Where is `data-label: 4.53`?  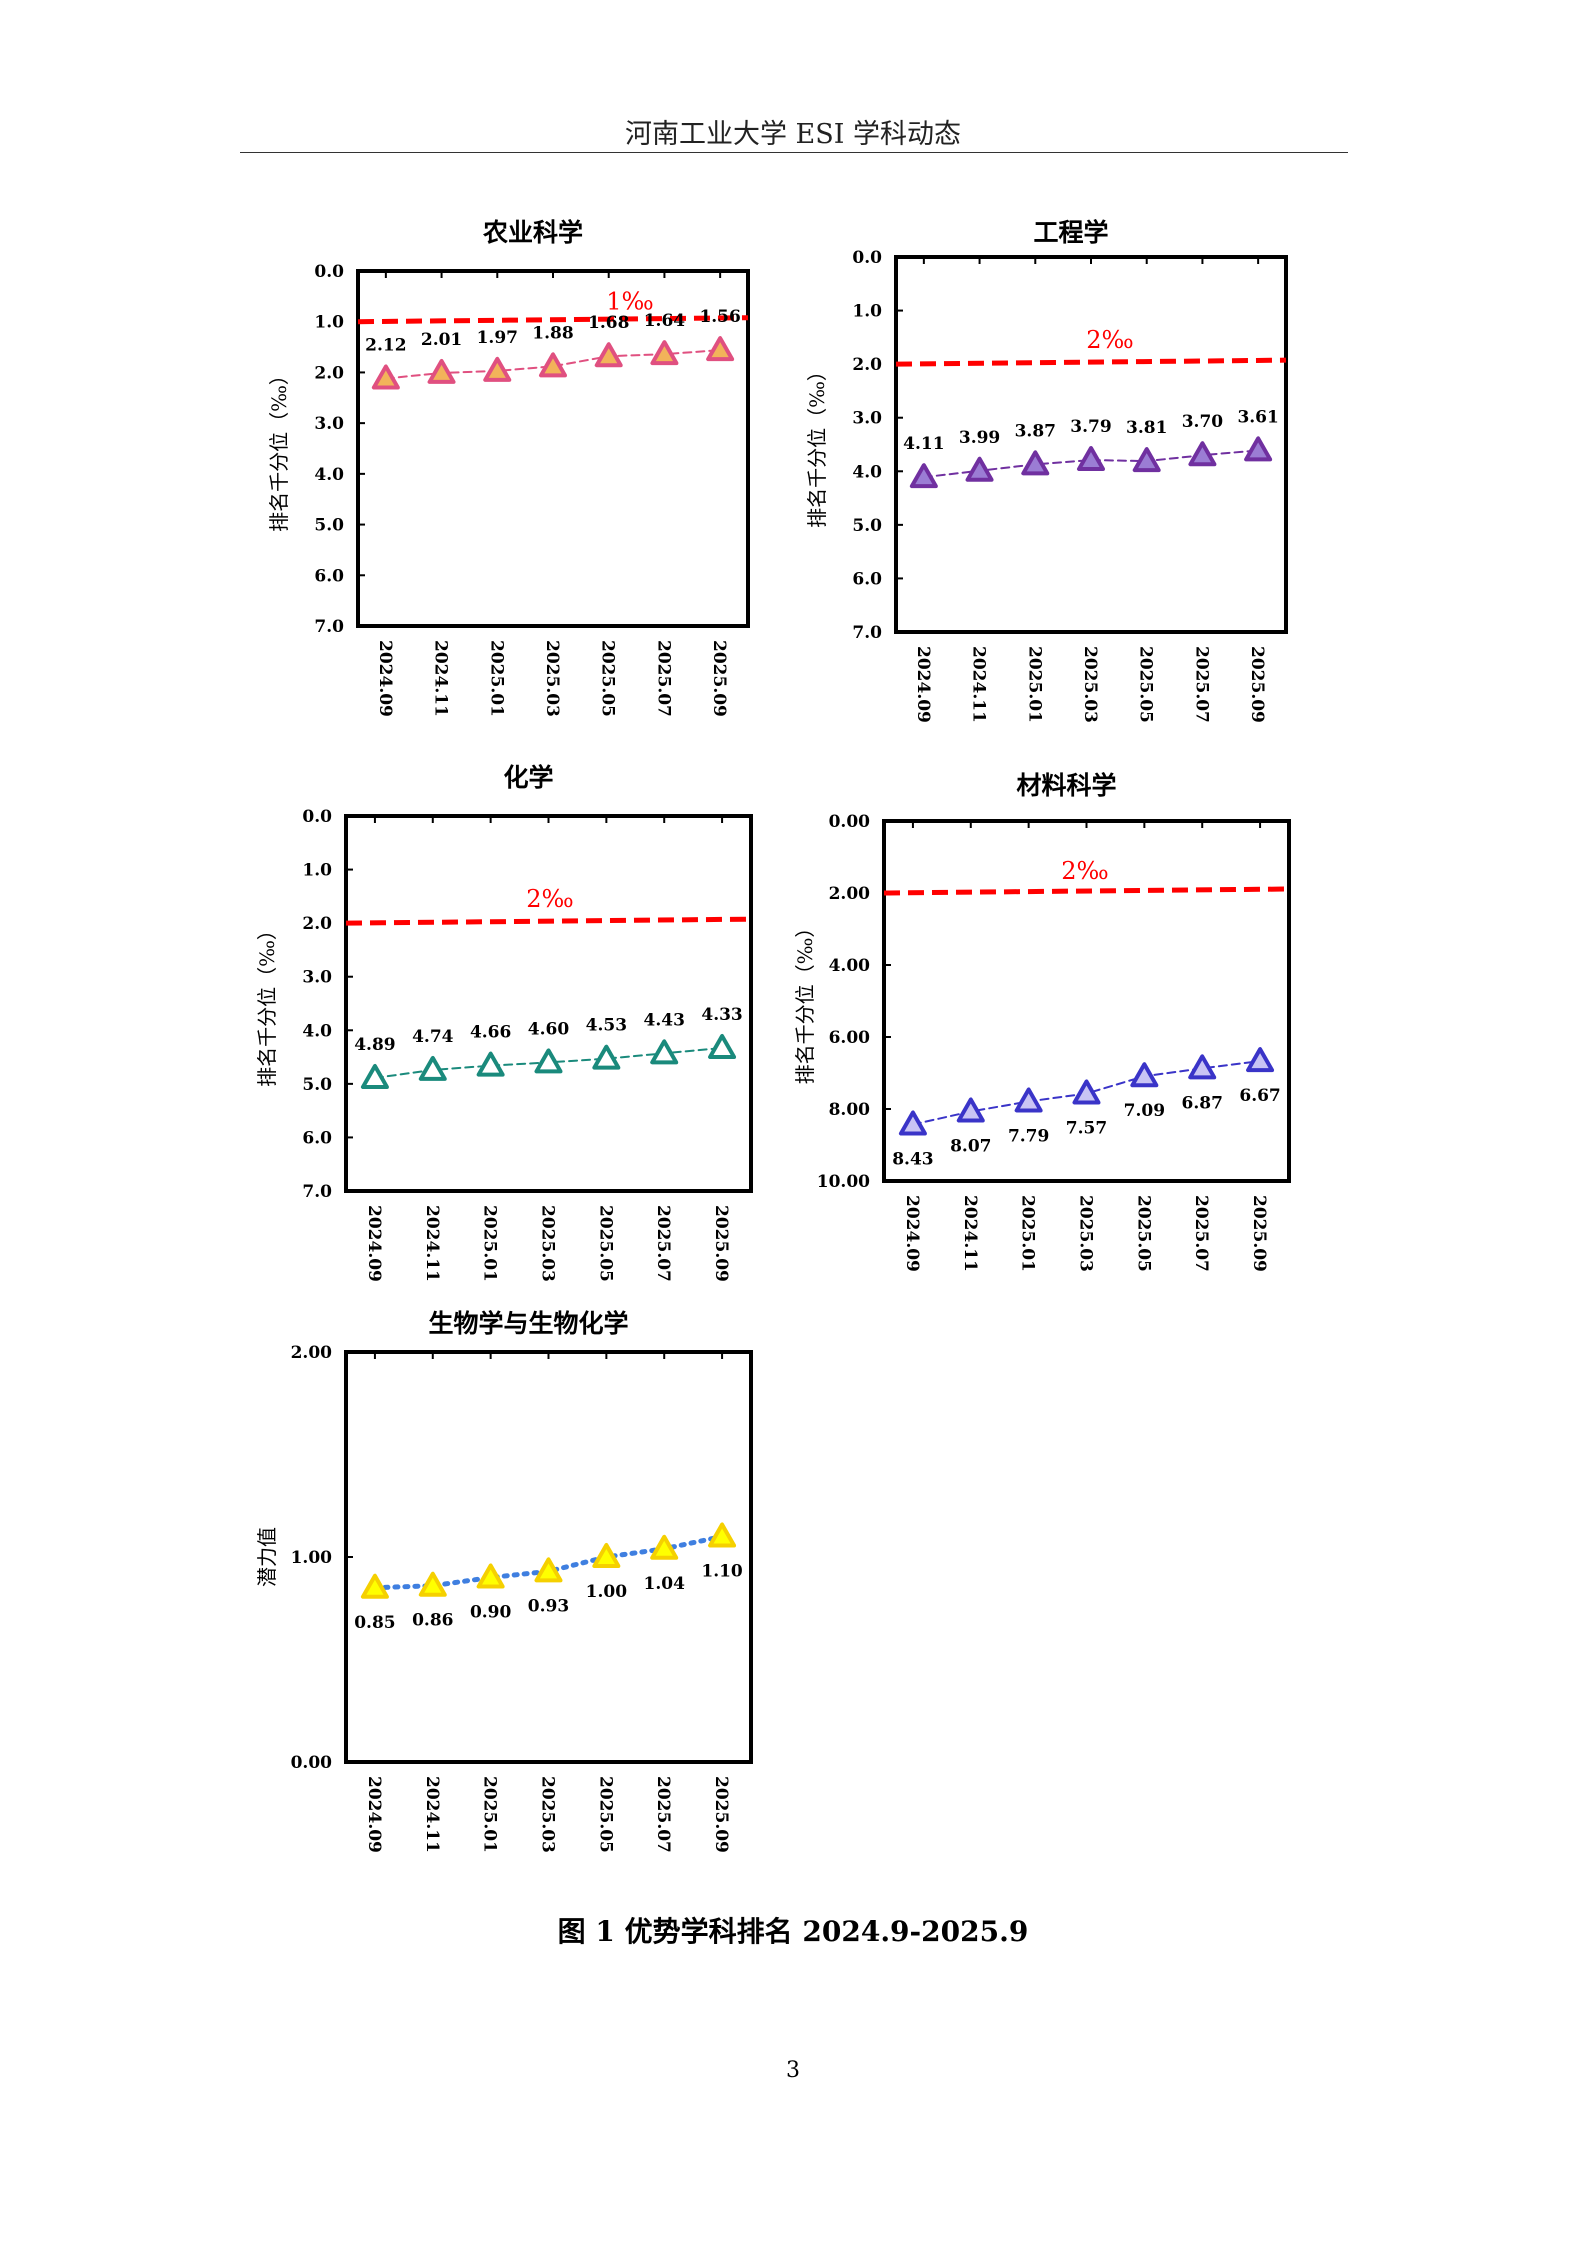
data-label: 4.53 is located at coordinates (606, 1026).